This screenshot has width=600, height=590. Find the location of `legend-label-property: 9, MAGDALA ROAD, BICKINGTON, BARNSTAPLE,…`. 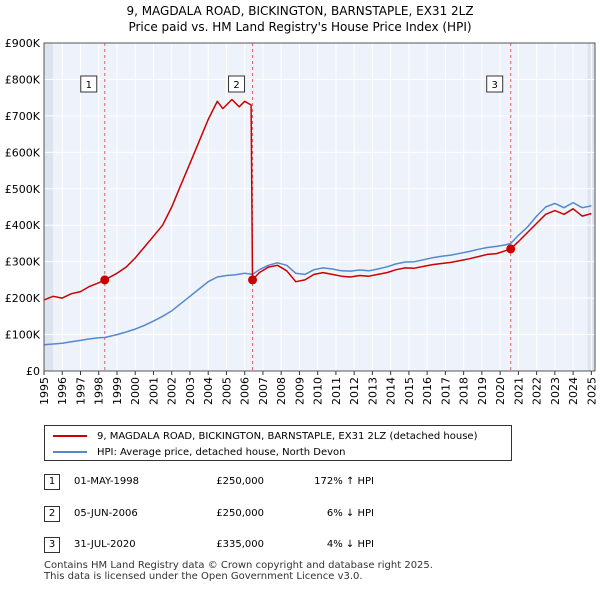

legend-label-property: 9, MAGDALA ROAD, BICKINGTON, BARNSTAPLE,… is located at coordinates (287, 436).